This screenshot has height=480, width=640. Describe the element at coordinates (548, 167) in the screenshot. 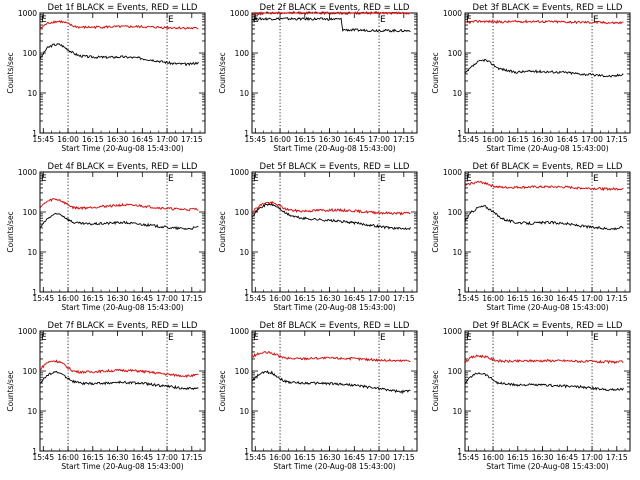

I see `panel-title: Det 6f BLACK = Events, RED = LLD` at that location.